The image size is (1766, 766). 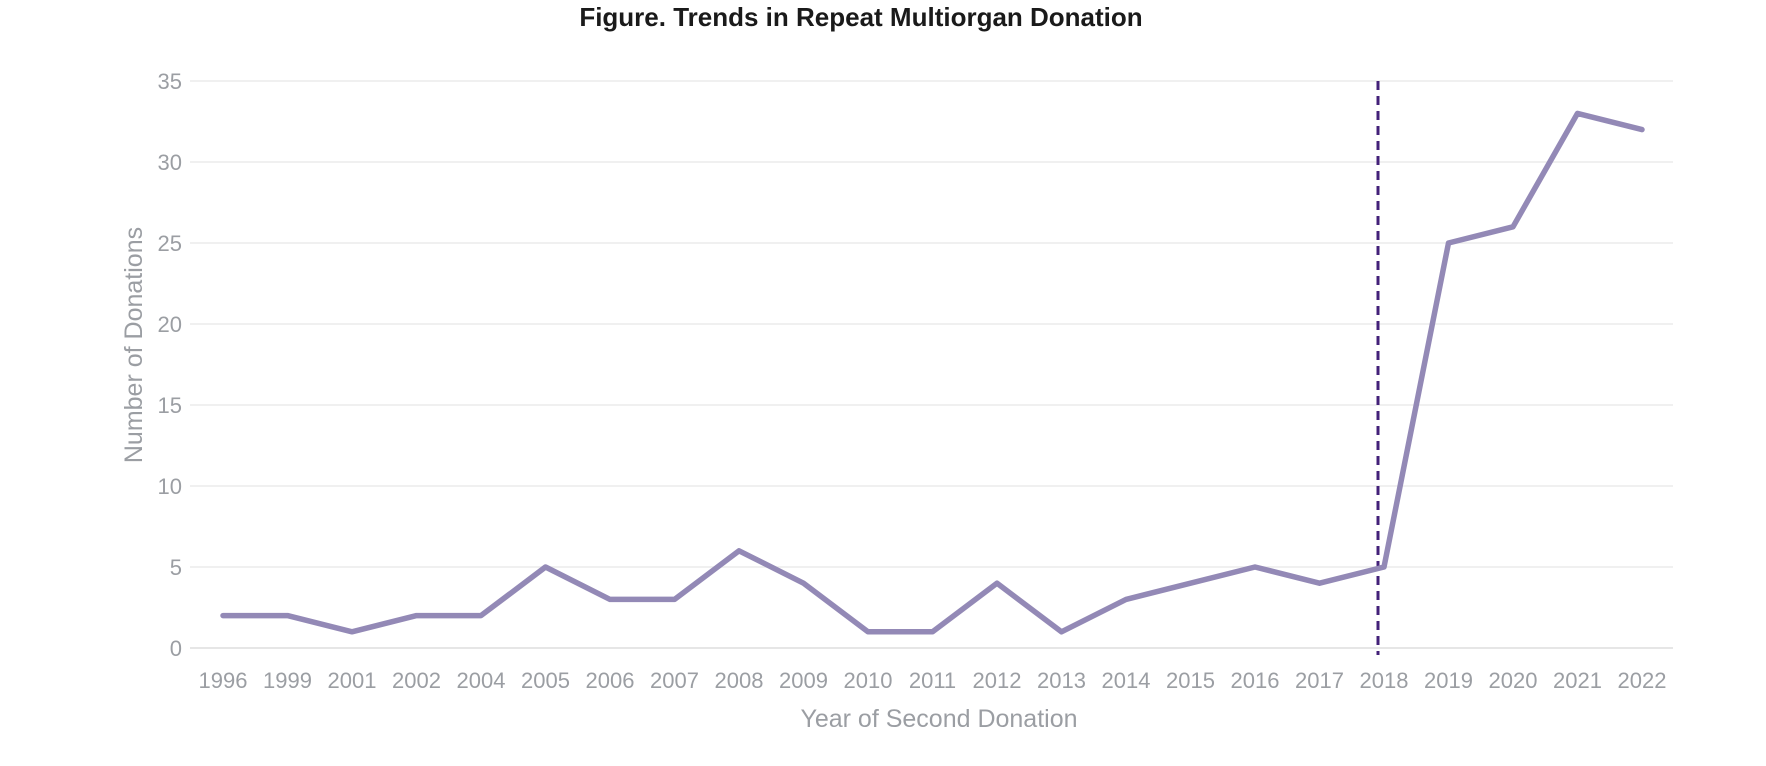 I want to click on x-tick-label-2021: 2021, so click(x=1577, y=680).